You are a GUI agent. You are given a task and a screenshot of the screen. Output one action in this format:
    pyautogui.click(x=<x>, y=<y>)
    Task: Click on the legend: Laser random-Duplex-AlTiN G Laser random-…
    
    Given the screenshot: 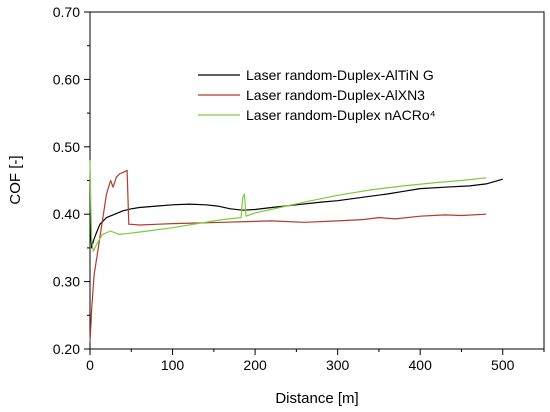 What is the action you would take?
    pyautogui.click(x=317, y=95)
    